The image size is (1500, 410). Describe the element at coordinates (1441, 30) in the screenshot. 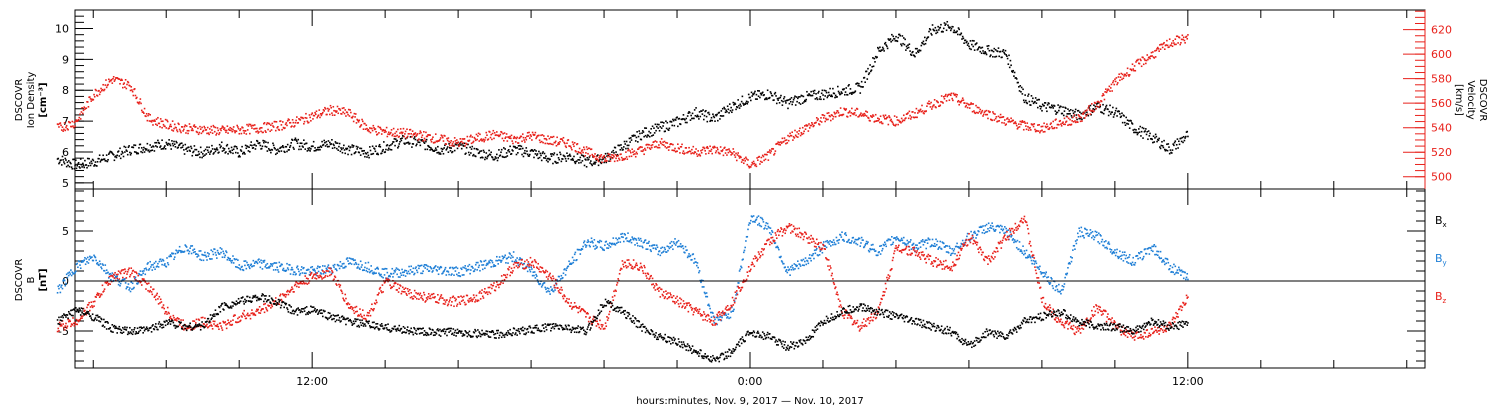

I see `velocity-tick-label: 620` at that location.